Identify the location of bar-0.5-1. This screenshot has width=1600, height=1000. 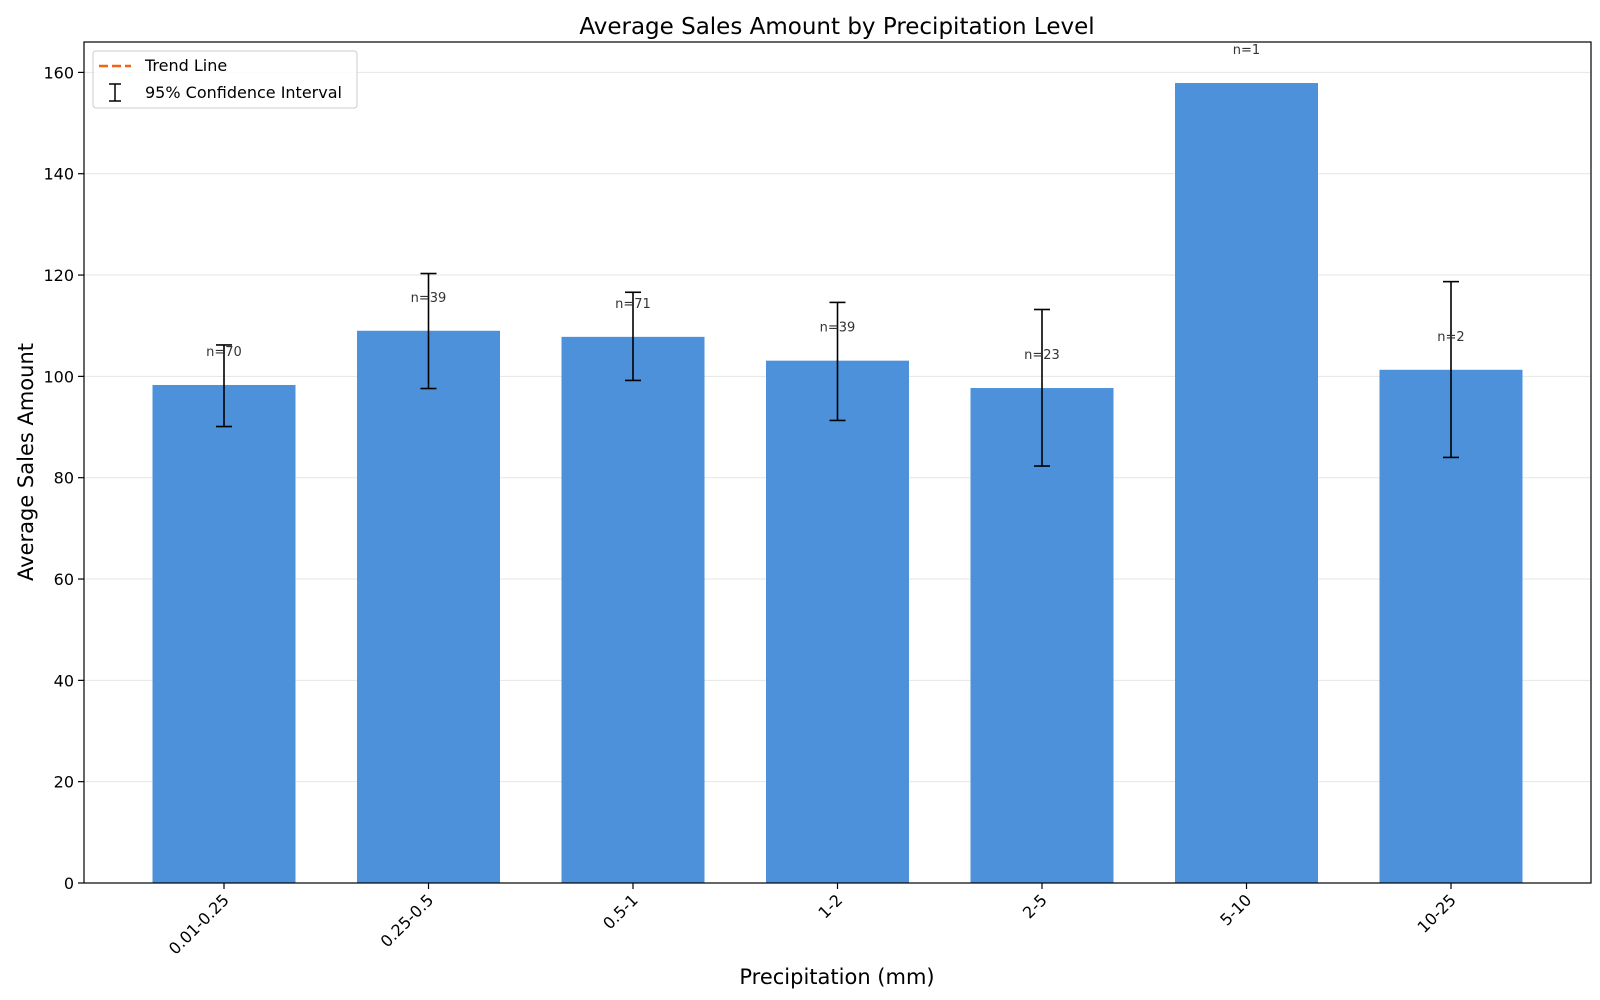
(633, 609).